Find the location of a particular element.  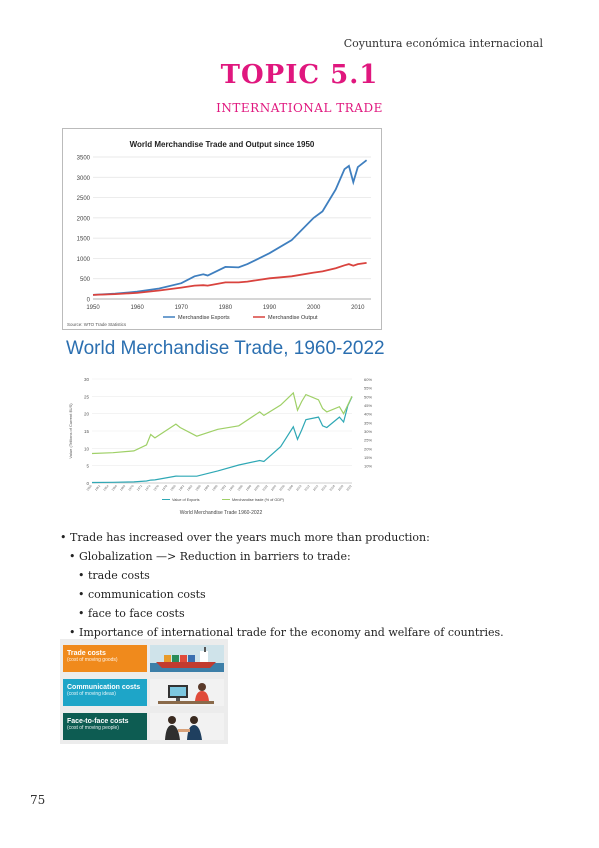

x-tick-label: 2022 is located at coordinates (349, 488).